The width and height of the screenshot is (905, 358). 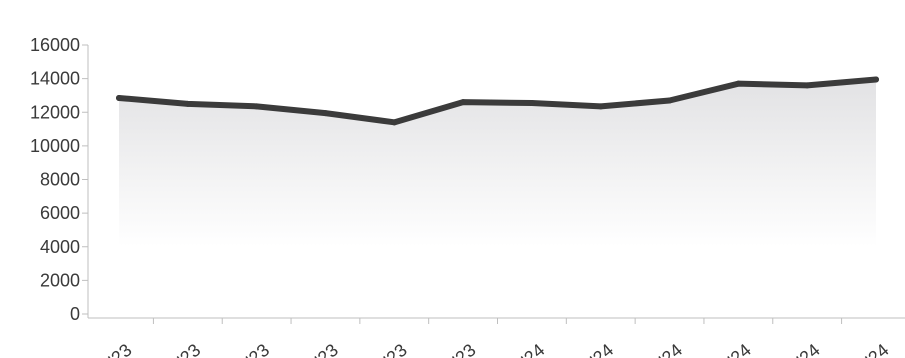 I want to click on y-axis: 0 2000 4000 6000 8000 10000 12000 14000 16000, so click(x=59, y=179).